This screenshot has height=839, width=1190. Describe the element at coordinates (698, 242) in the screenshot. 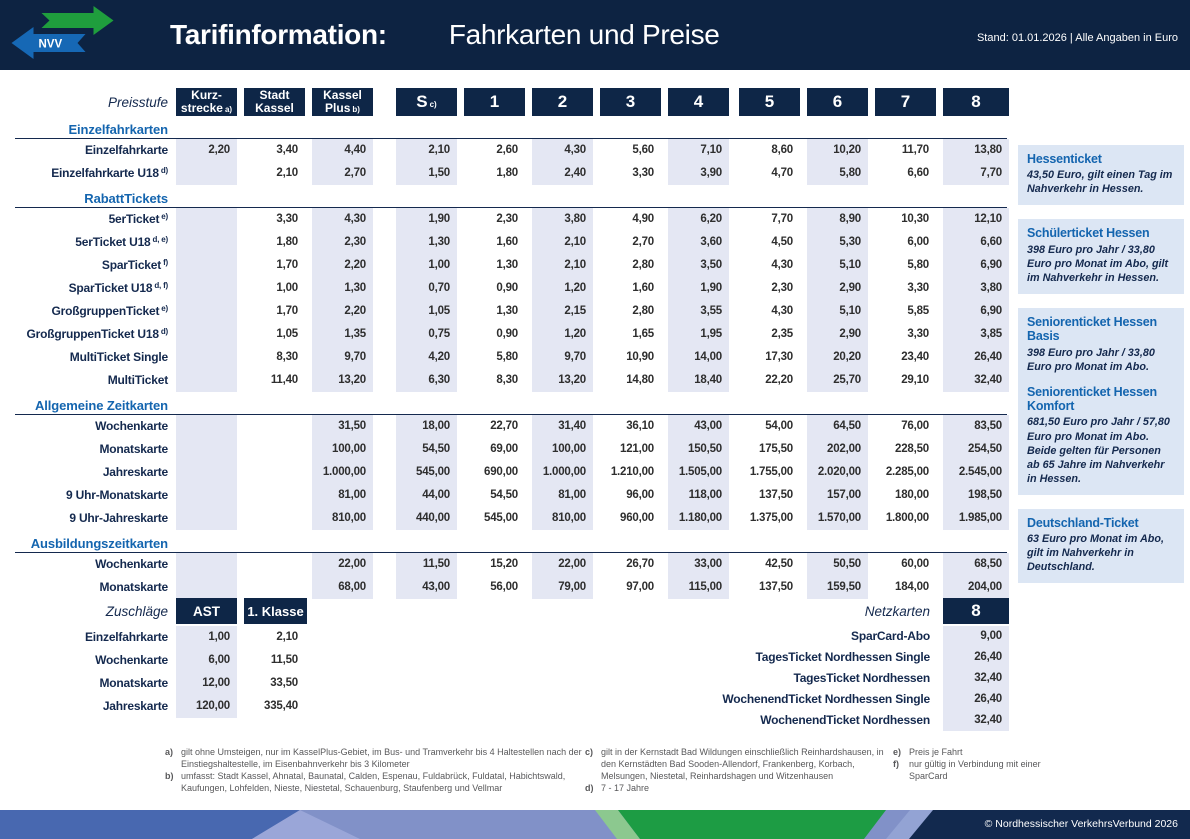

I see `price-cell: 3,60` at that location.